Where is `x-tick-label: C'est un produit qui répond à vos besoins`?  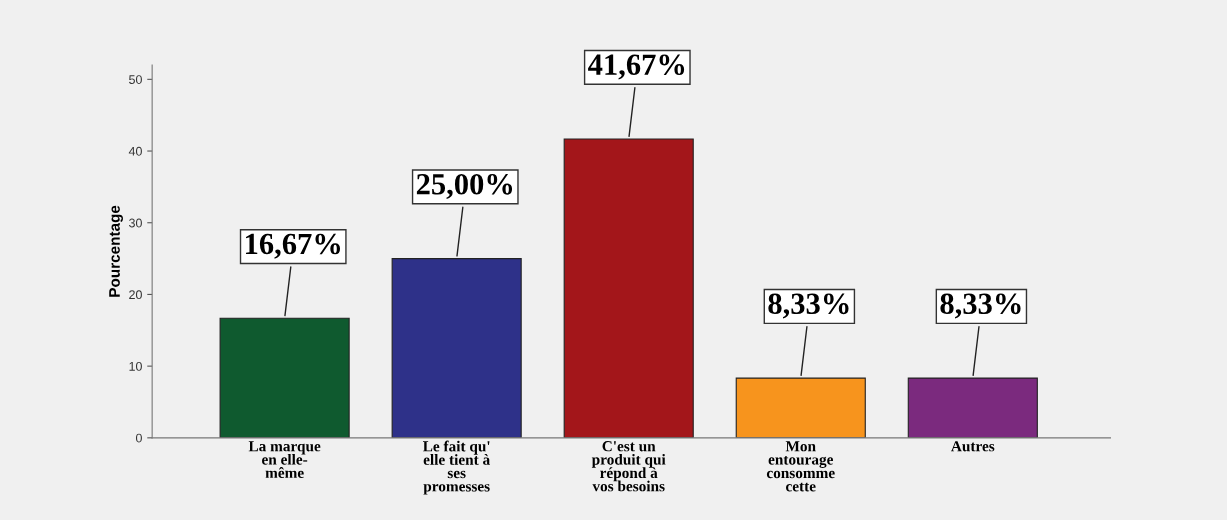 x-tick-label: C'est un produit qui répond à vos besoins is located at coordinates (628, 466).